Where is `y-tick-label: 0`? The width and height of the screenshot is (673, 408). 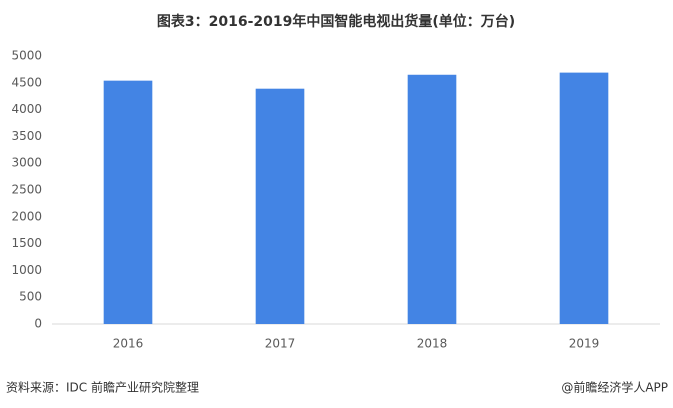
y-tick-label: 0 is located at coordinates (38, 324).